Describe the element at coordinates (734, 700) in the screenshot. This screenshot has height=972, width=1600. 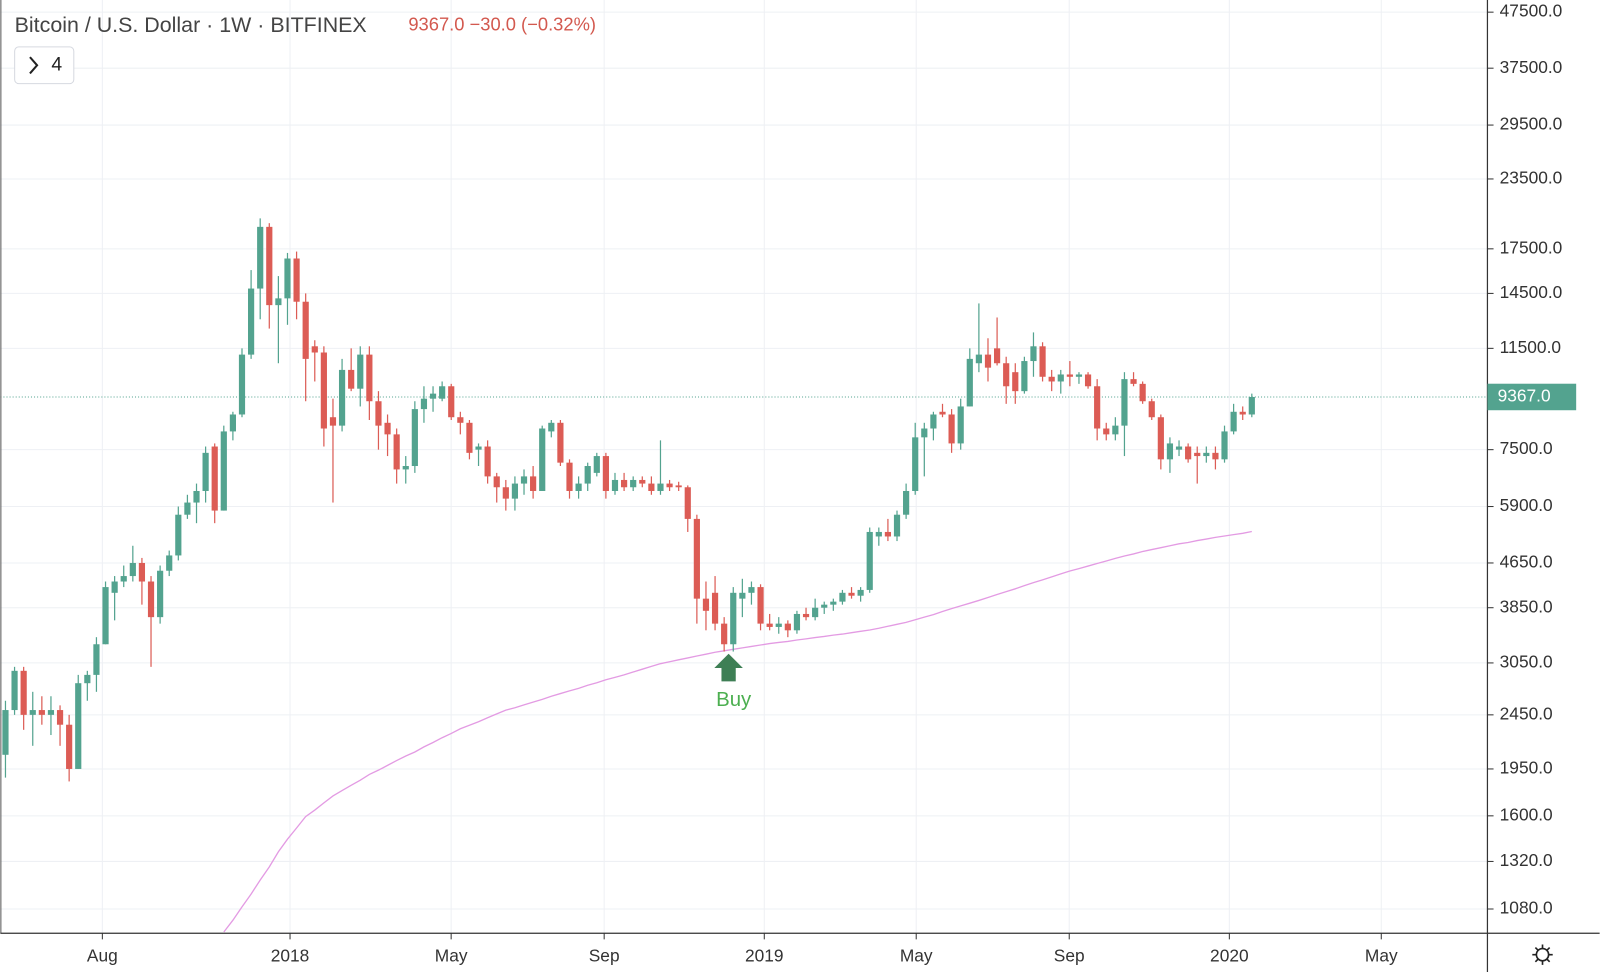
I see `annotation-text: Buy` at that location.